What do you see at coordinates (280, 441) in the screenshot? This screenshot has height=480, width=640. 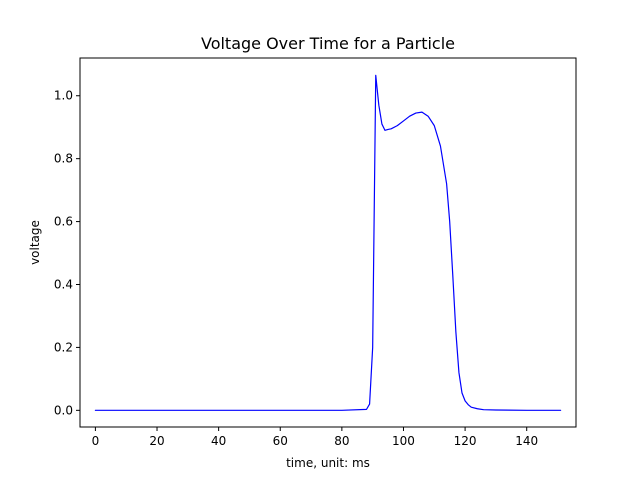 I see `x-tick-label: 60` at bounding box center [280, 441].